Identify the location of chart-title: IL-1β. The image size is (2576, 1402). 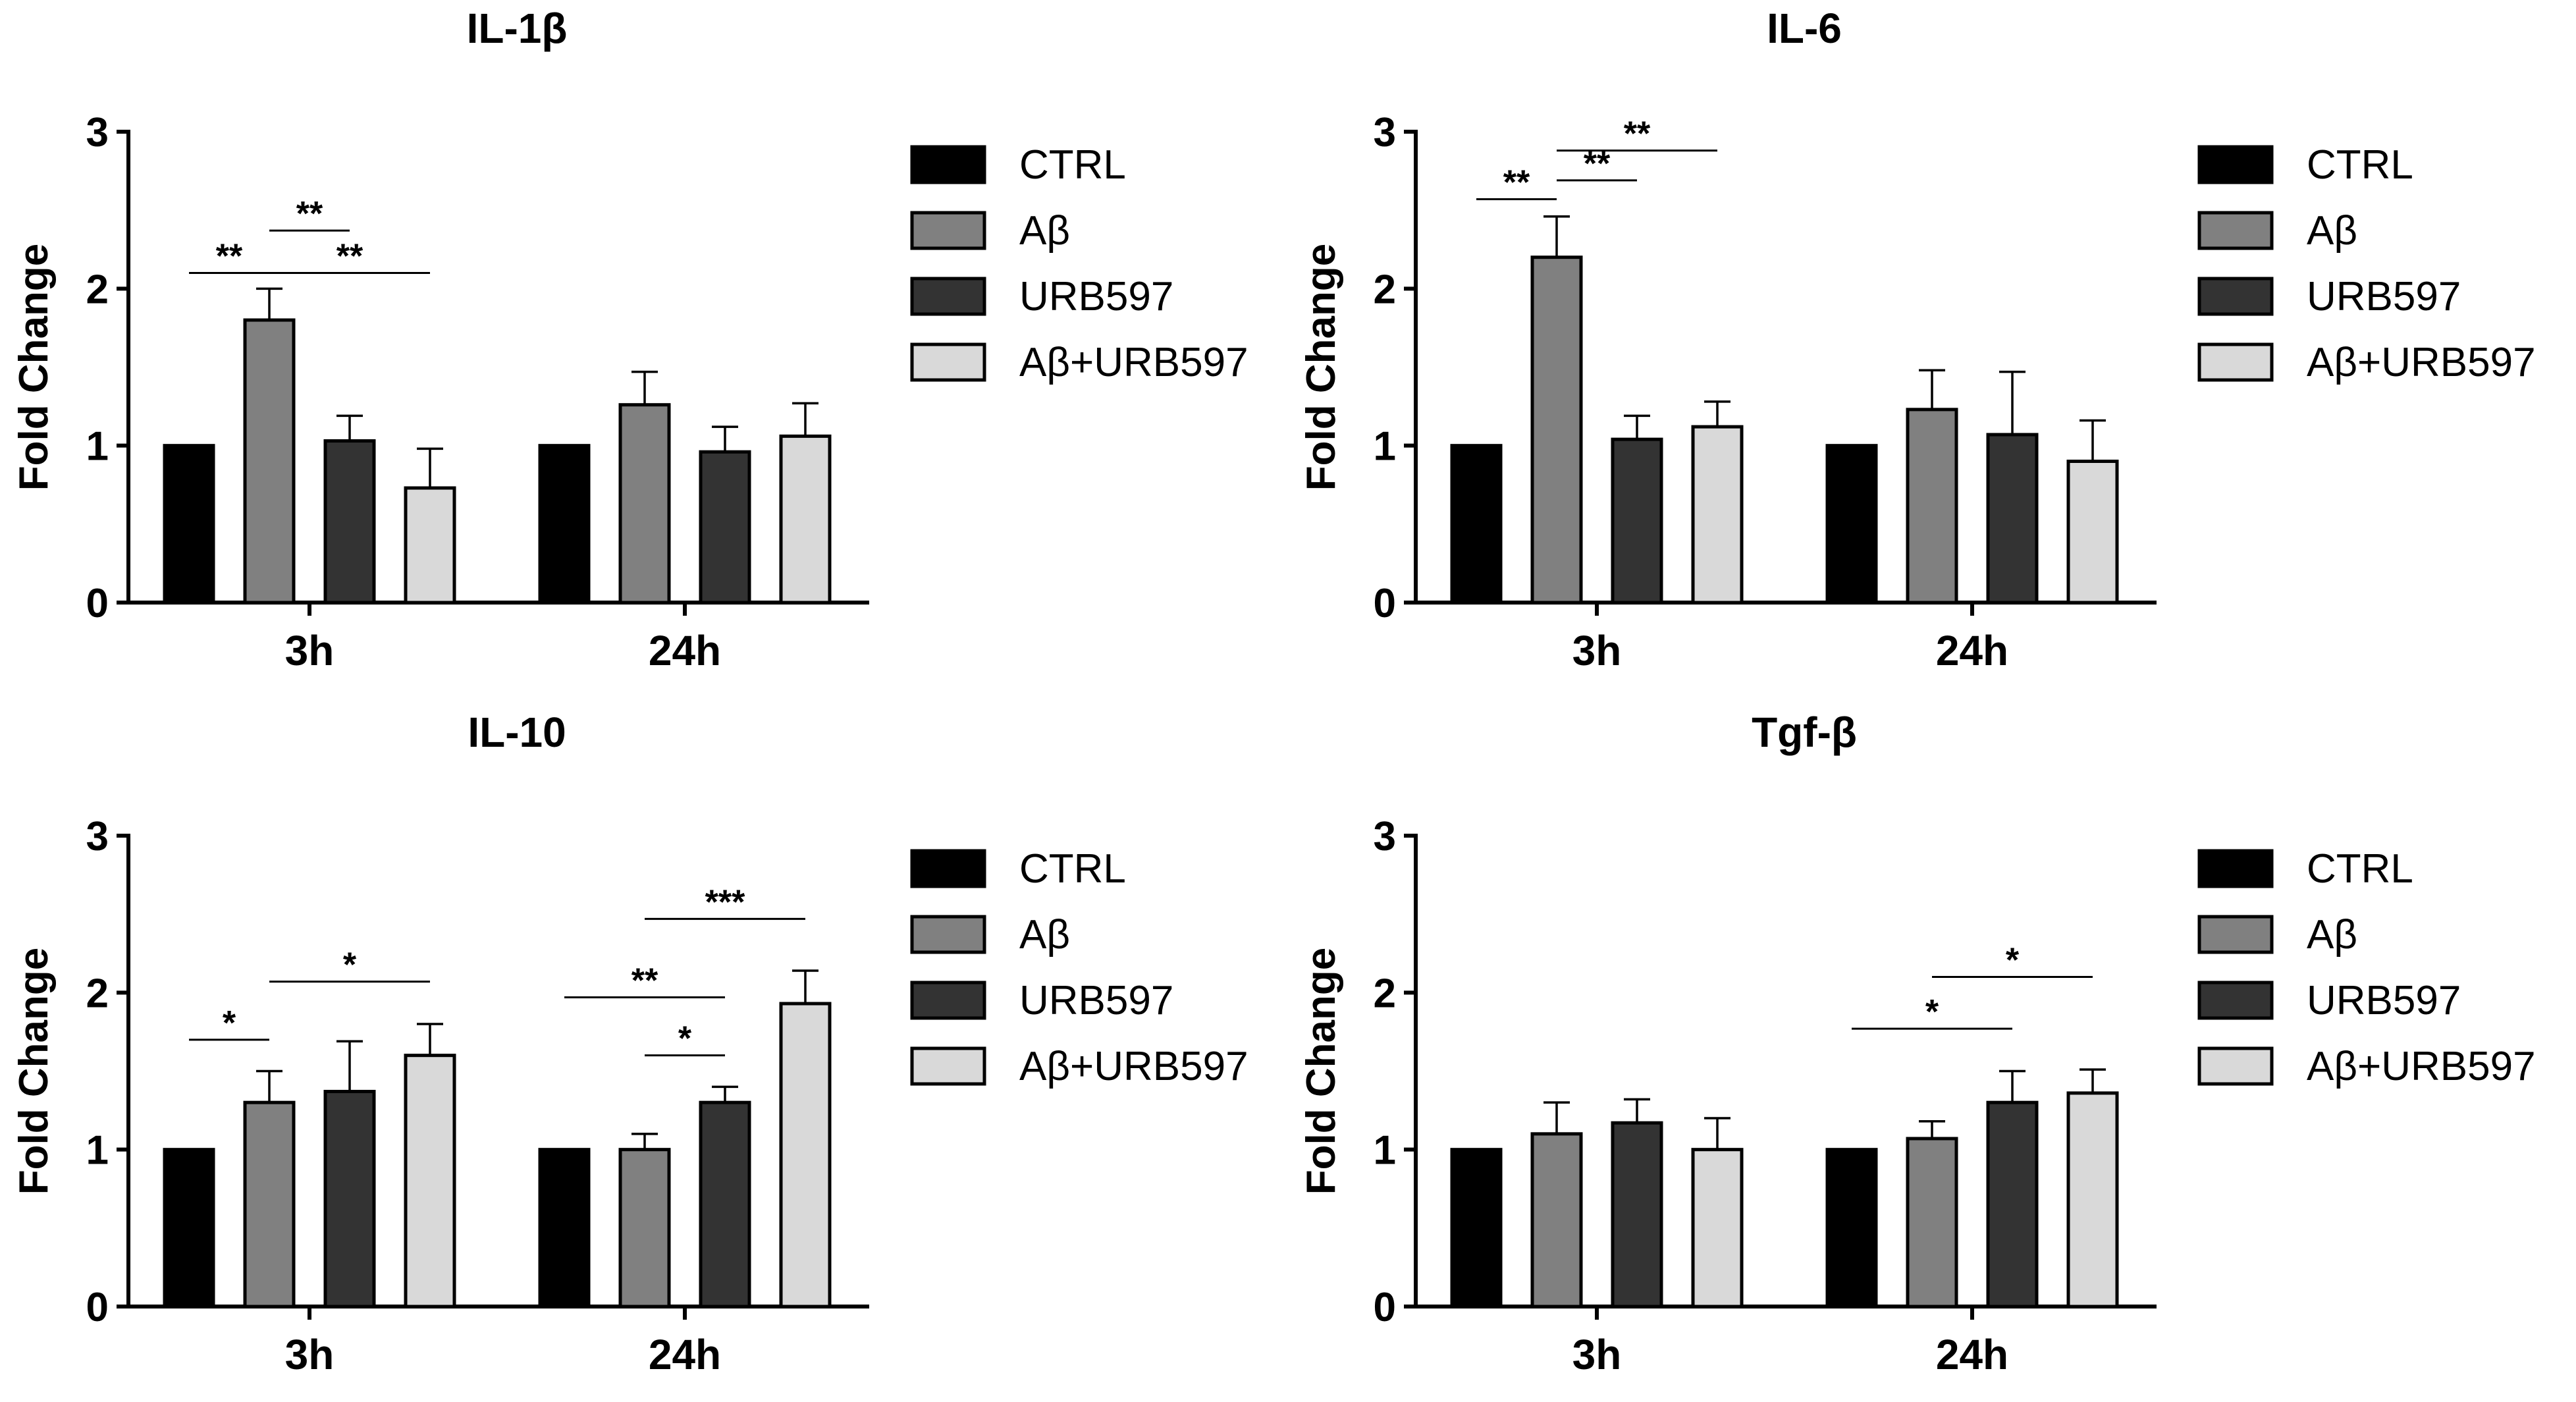
(517, 28).